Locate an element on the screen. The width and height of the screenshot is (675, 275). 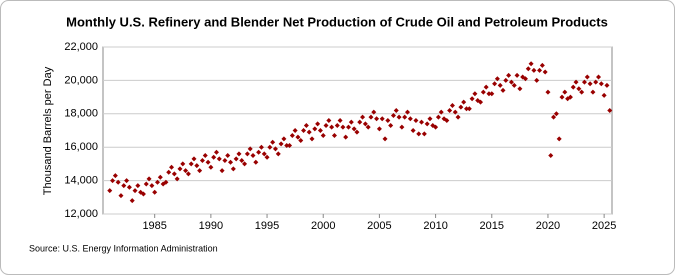
x-tick-label: 1985 is located at coordinates (154, 226).